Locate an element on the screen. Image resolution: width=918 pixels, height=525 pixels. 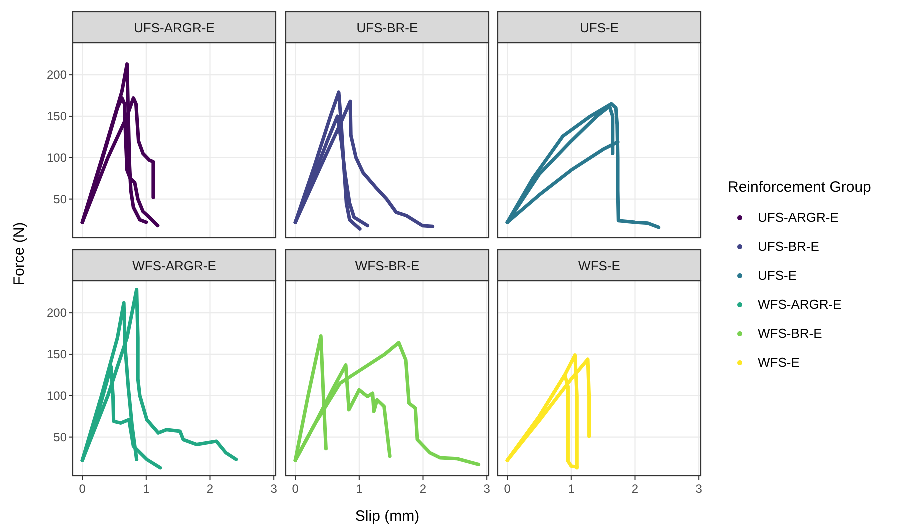
legend-label: UFS-E is located at coordinates (778, 275).